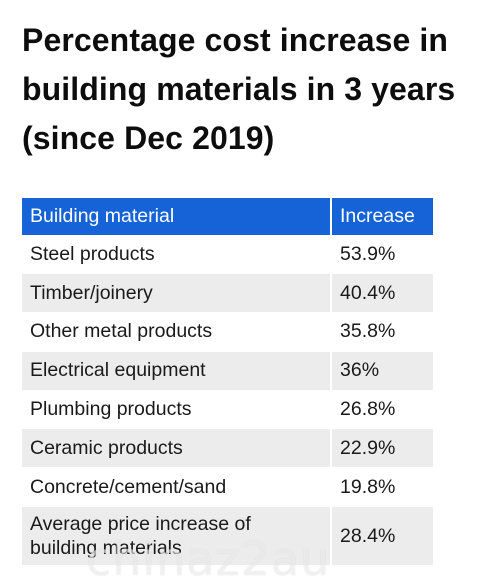  I want to click on increase-cell: 26.8%, so click(381, 409).